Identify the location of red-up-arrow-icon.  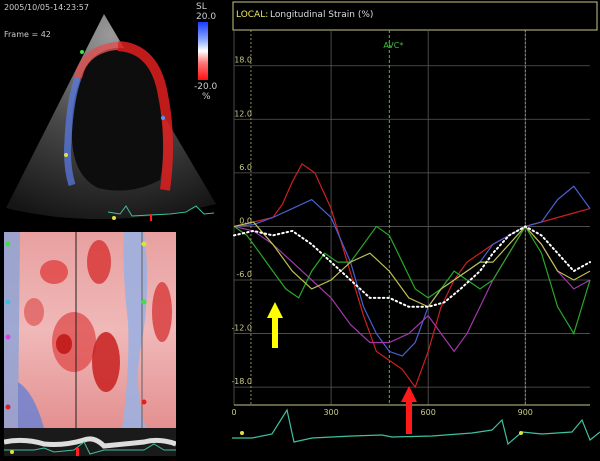
(409, 410).